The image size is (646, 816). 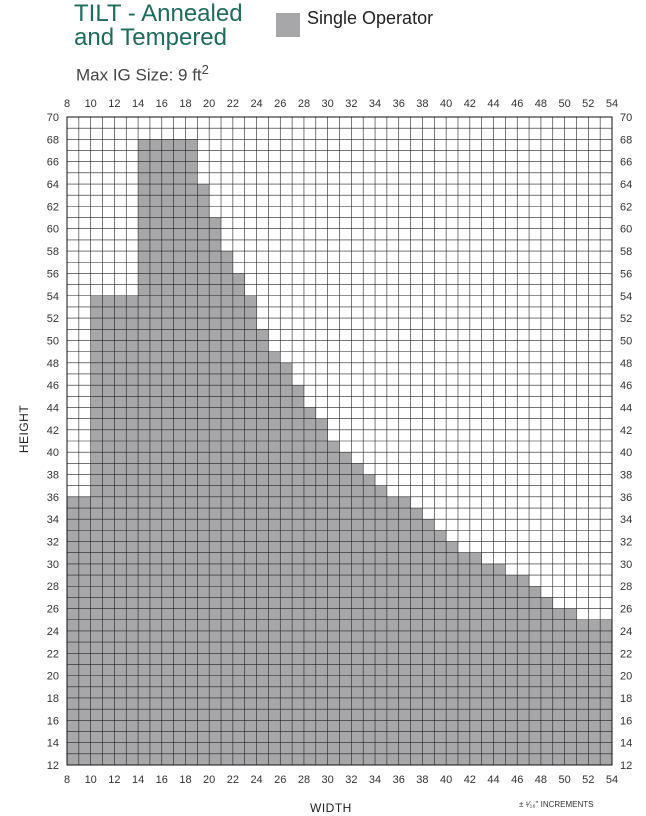 What do you see at coordinates (588, 104) in the screenshot?
I see `x-tick-label-top: 52` at bounding box center [588, 104].